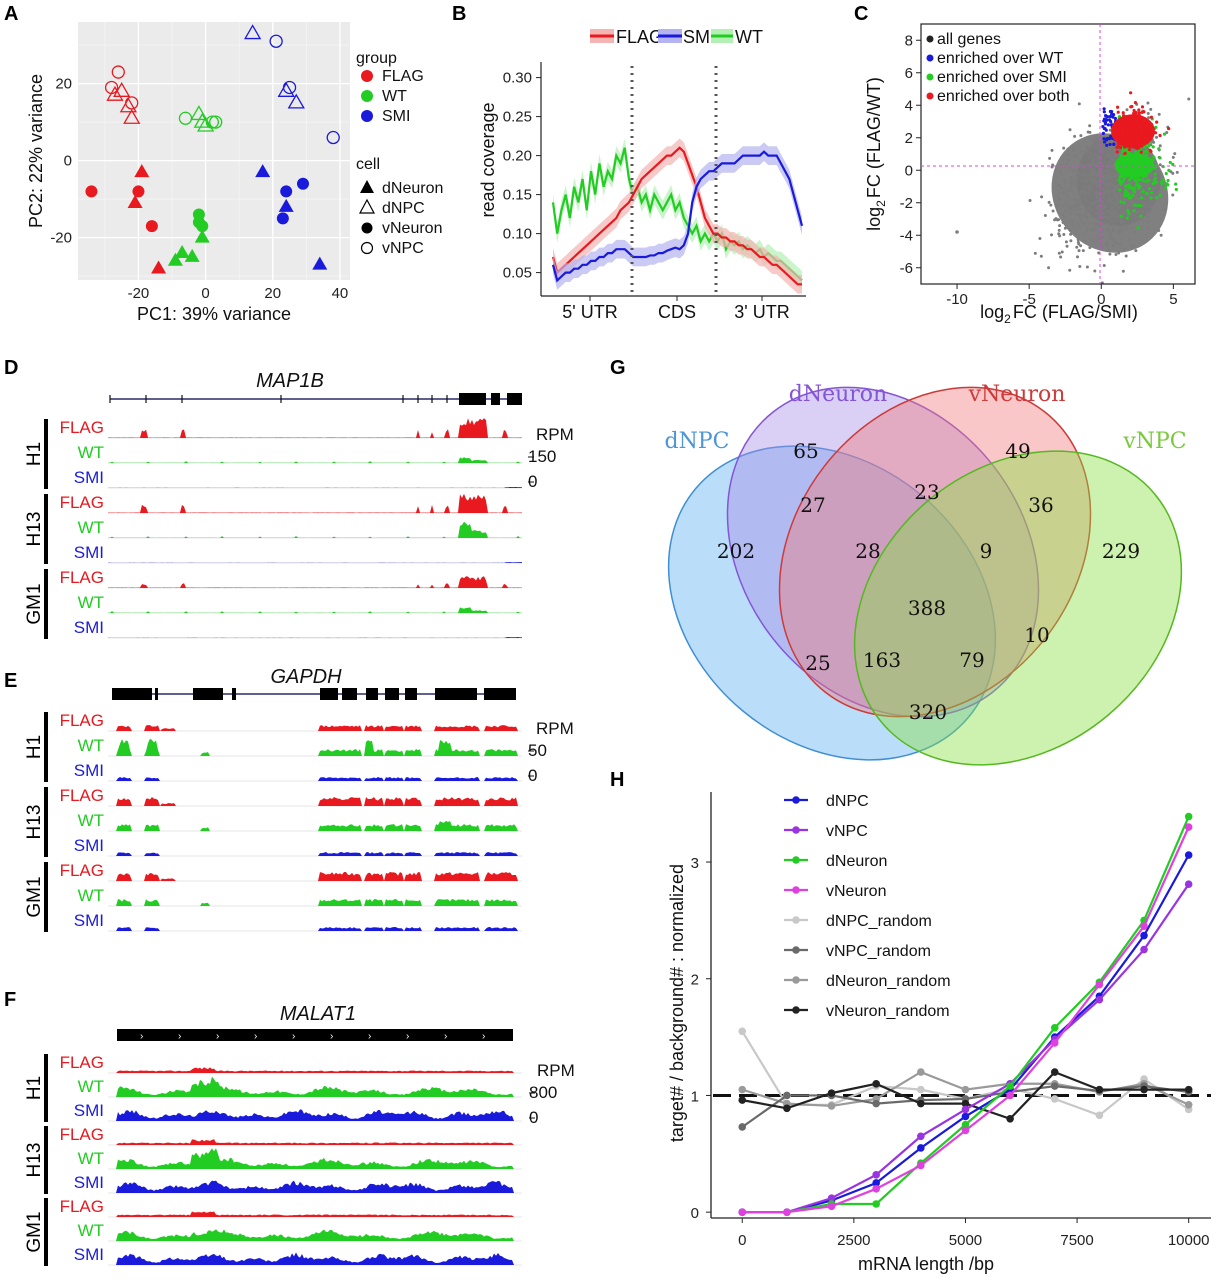 This screenshot has width=1218, height=1280. I want to click on track-label-flag: FLAG, so click(82, 795).